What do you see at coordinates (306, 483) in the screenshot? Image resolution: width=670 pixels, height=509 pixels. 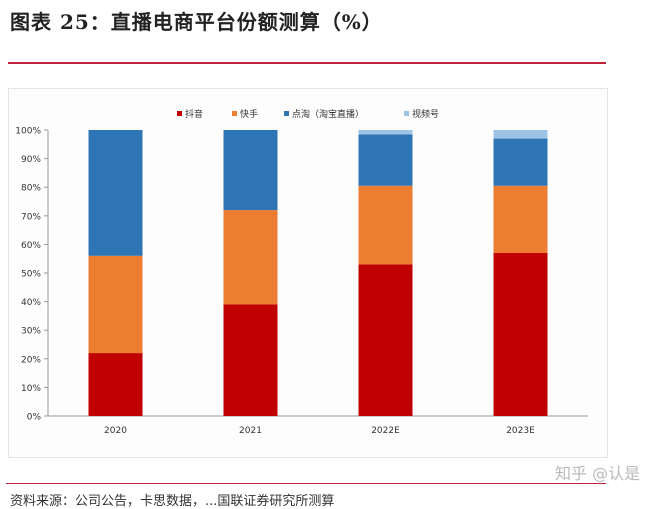 I see `footer-divider` at bounding box center [306, 483].